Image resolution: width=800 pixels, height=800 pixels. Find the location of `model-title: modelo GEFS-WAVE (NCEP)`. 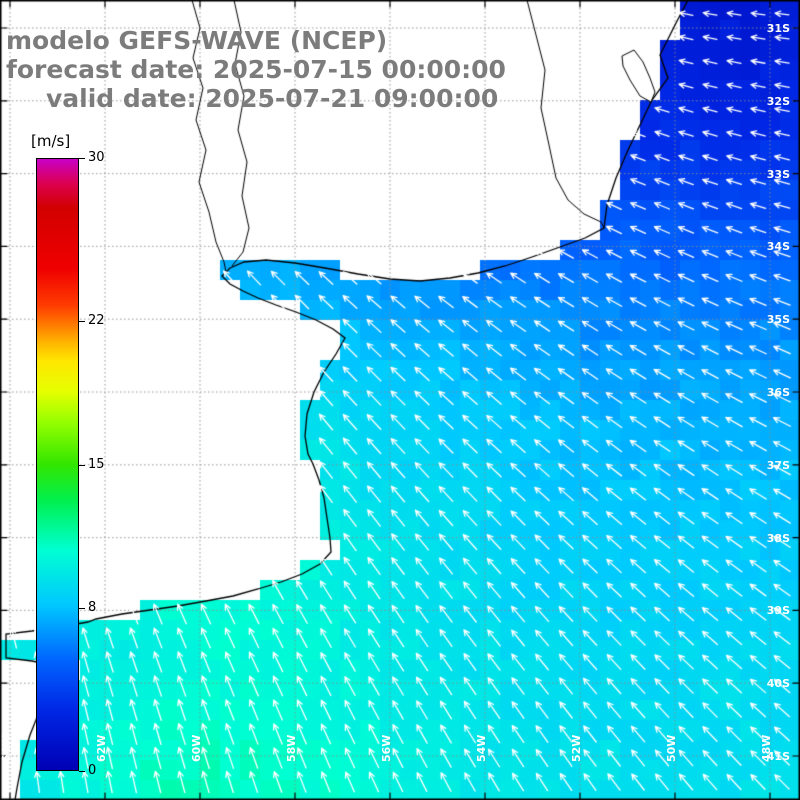

model-title: modelo GEFS-WAVE (NCEP) is located at coordinates (197, 40).